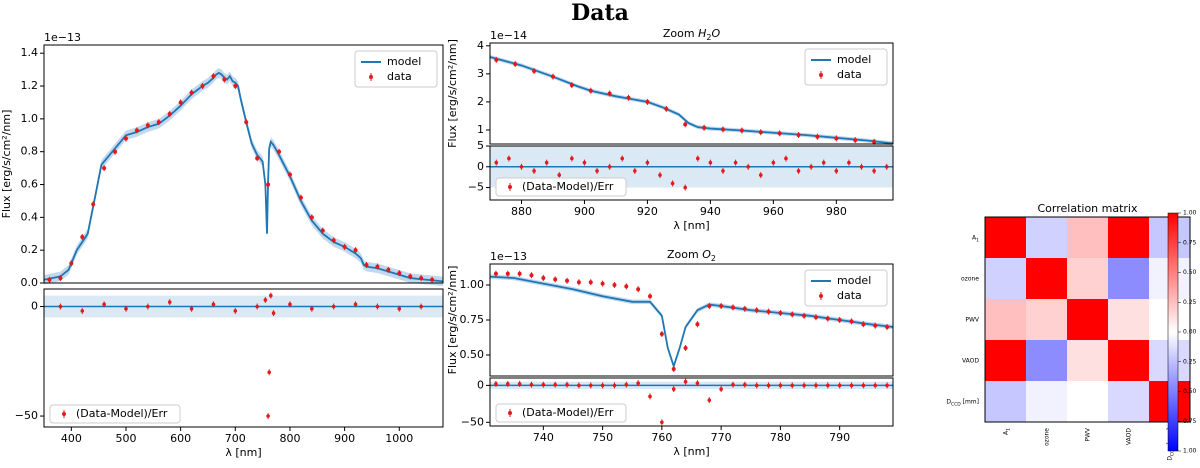 The height and width of the screenshot is (468, 1200). I want to click on o2-residual-ytick-label: −50, so click(472, 421).